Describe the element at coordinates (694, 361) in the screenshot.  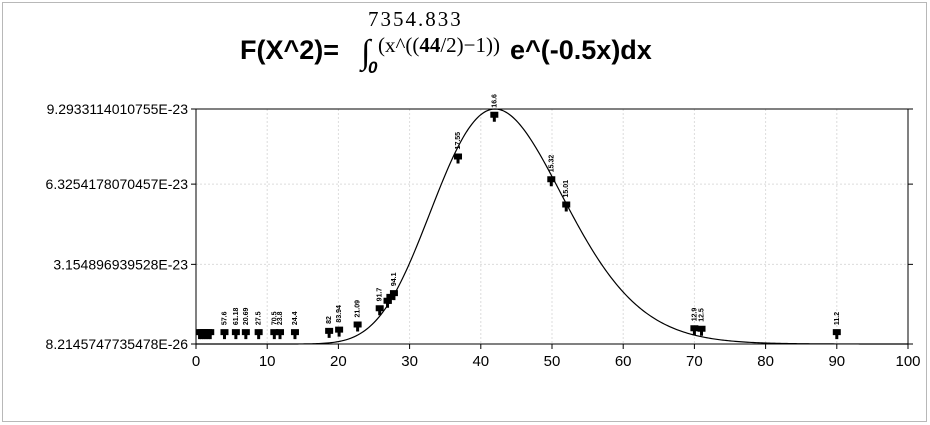
I see `x-tick-label: 70` at that location.